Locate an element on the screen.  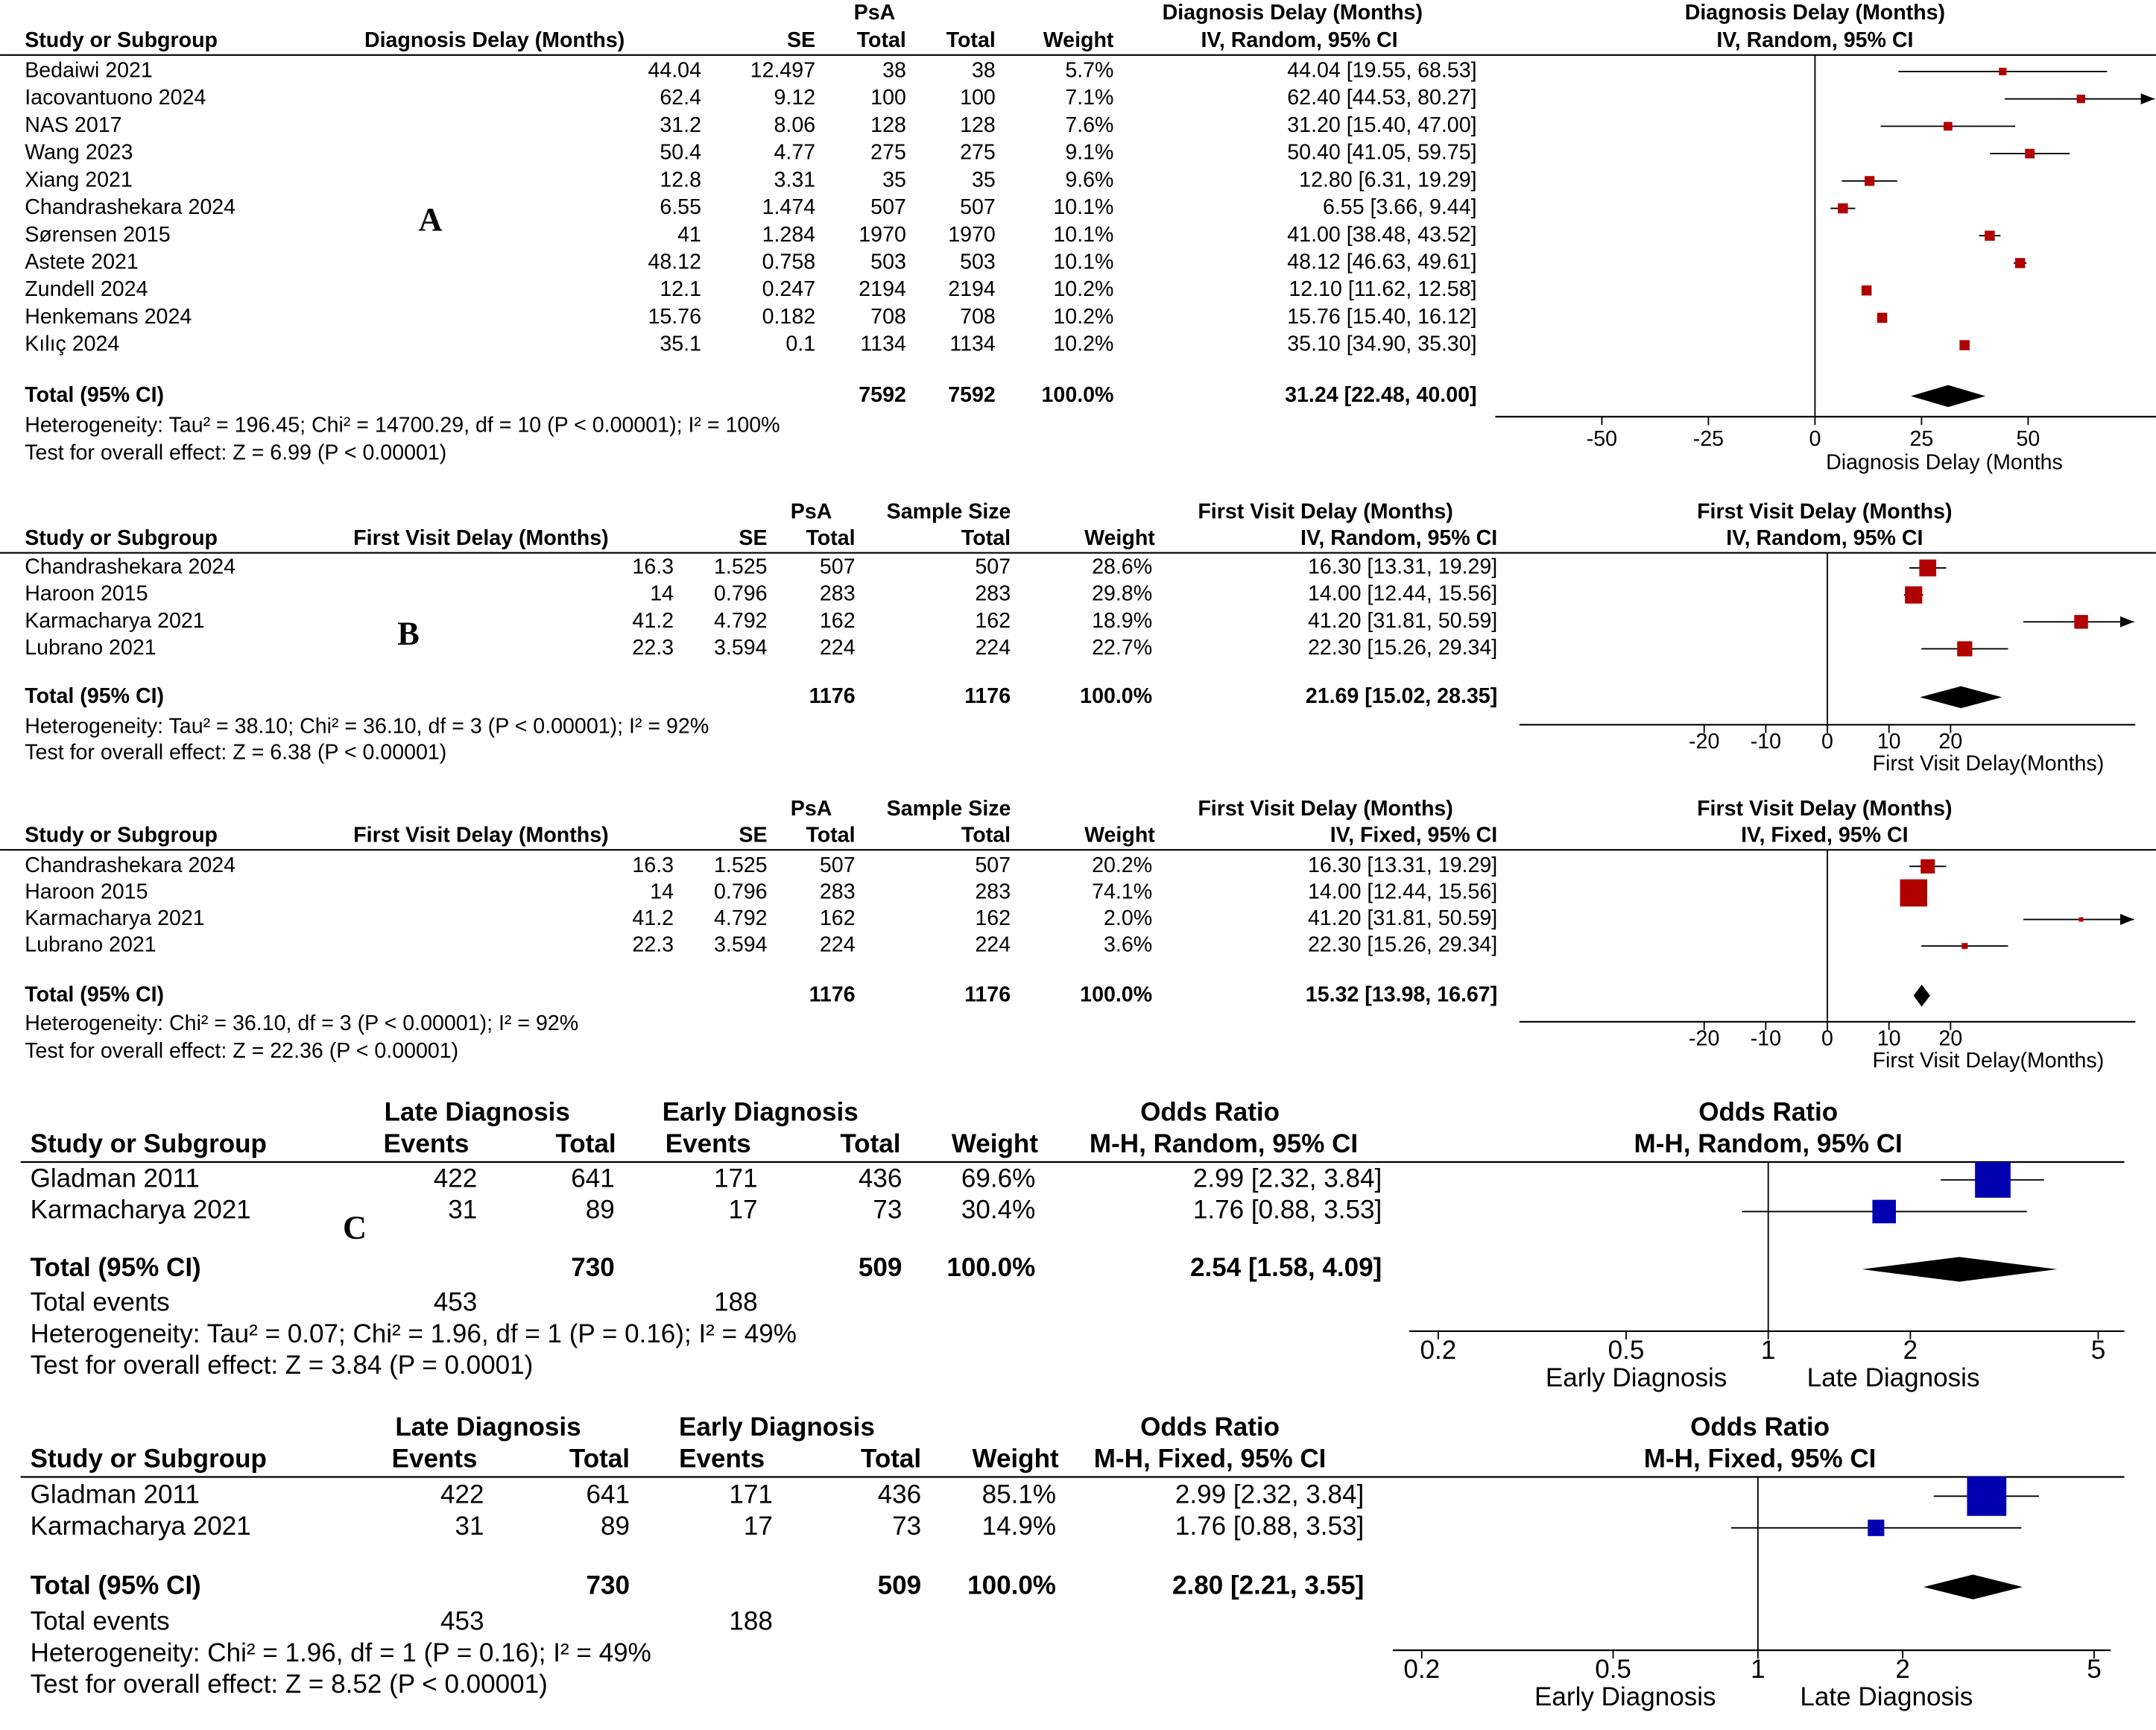
table-cell: 16.3 is located at coordinates (653, 567).